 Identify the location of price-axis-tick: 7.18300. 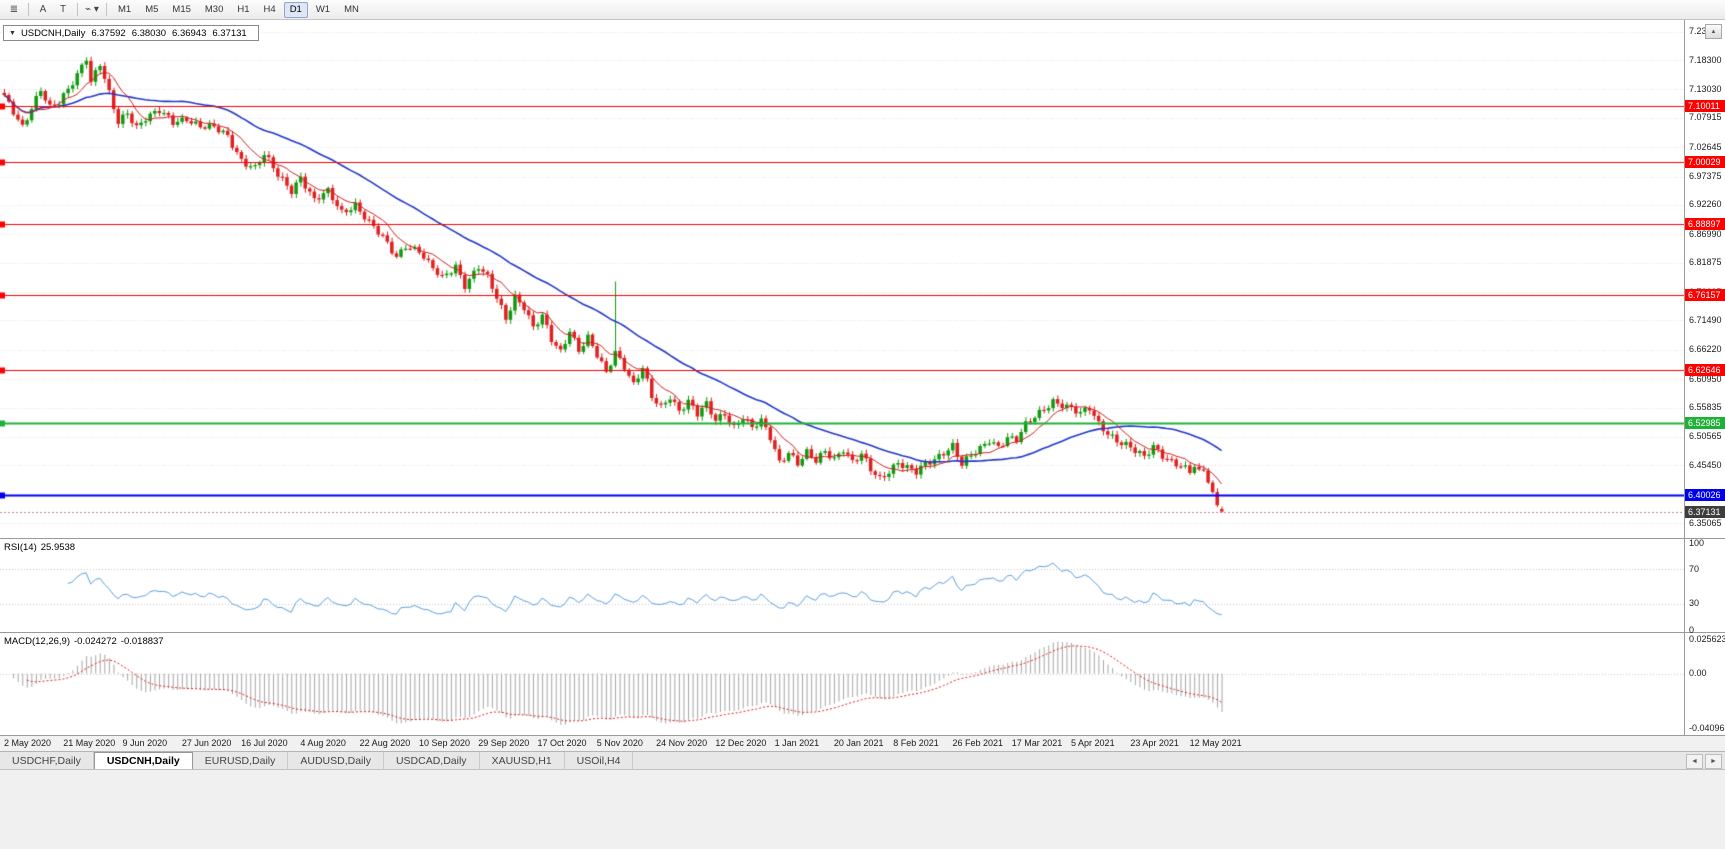
(1705, 59).